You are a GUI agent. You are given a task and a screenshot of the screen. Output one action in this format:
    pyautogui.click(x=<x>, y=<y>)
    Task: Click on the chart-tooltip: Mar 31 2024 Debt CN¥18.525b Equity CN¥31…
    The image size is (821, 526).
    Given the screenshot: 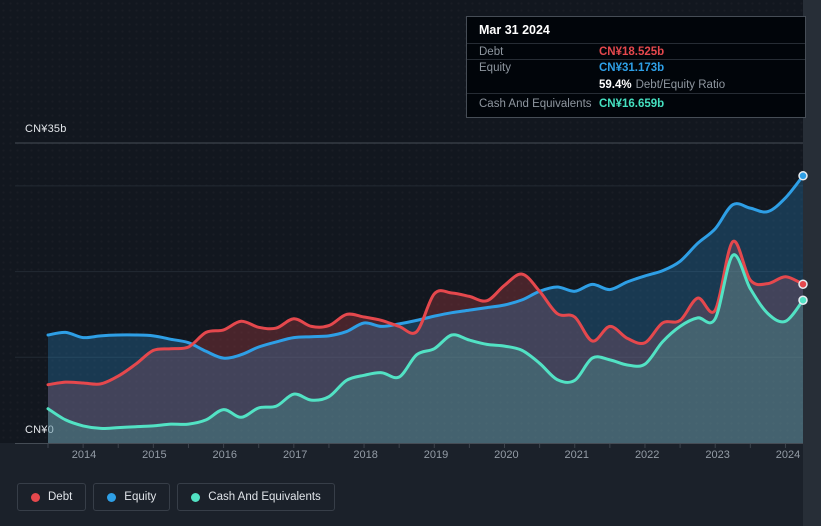 What is the action you would take?
    pyautogui.click(x=636, y=67)
    